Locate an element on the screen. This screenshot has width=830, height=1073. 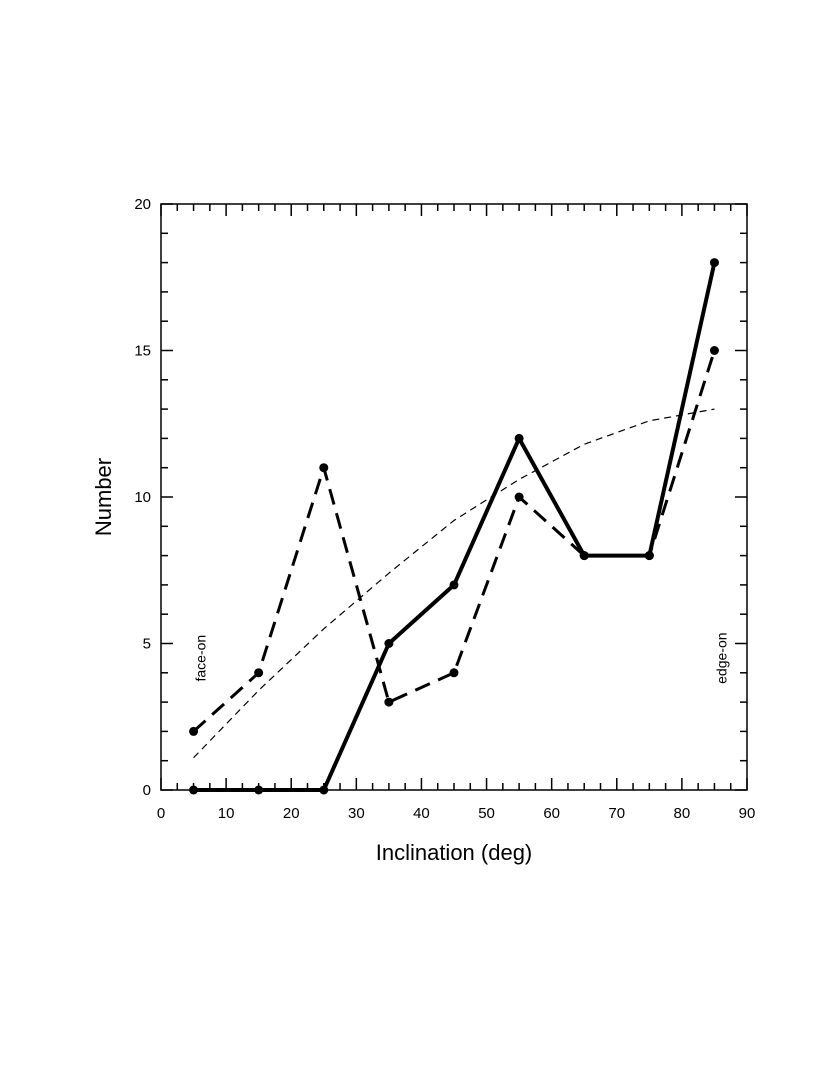
x-tick-label: 80 is located at coordinates (682, 813).